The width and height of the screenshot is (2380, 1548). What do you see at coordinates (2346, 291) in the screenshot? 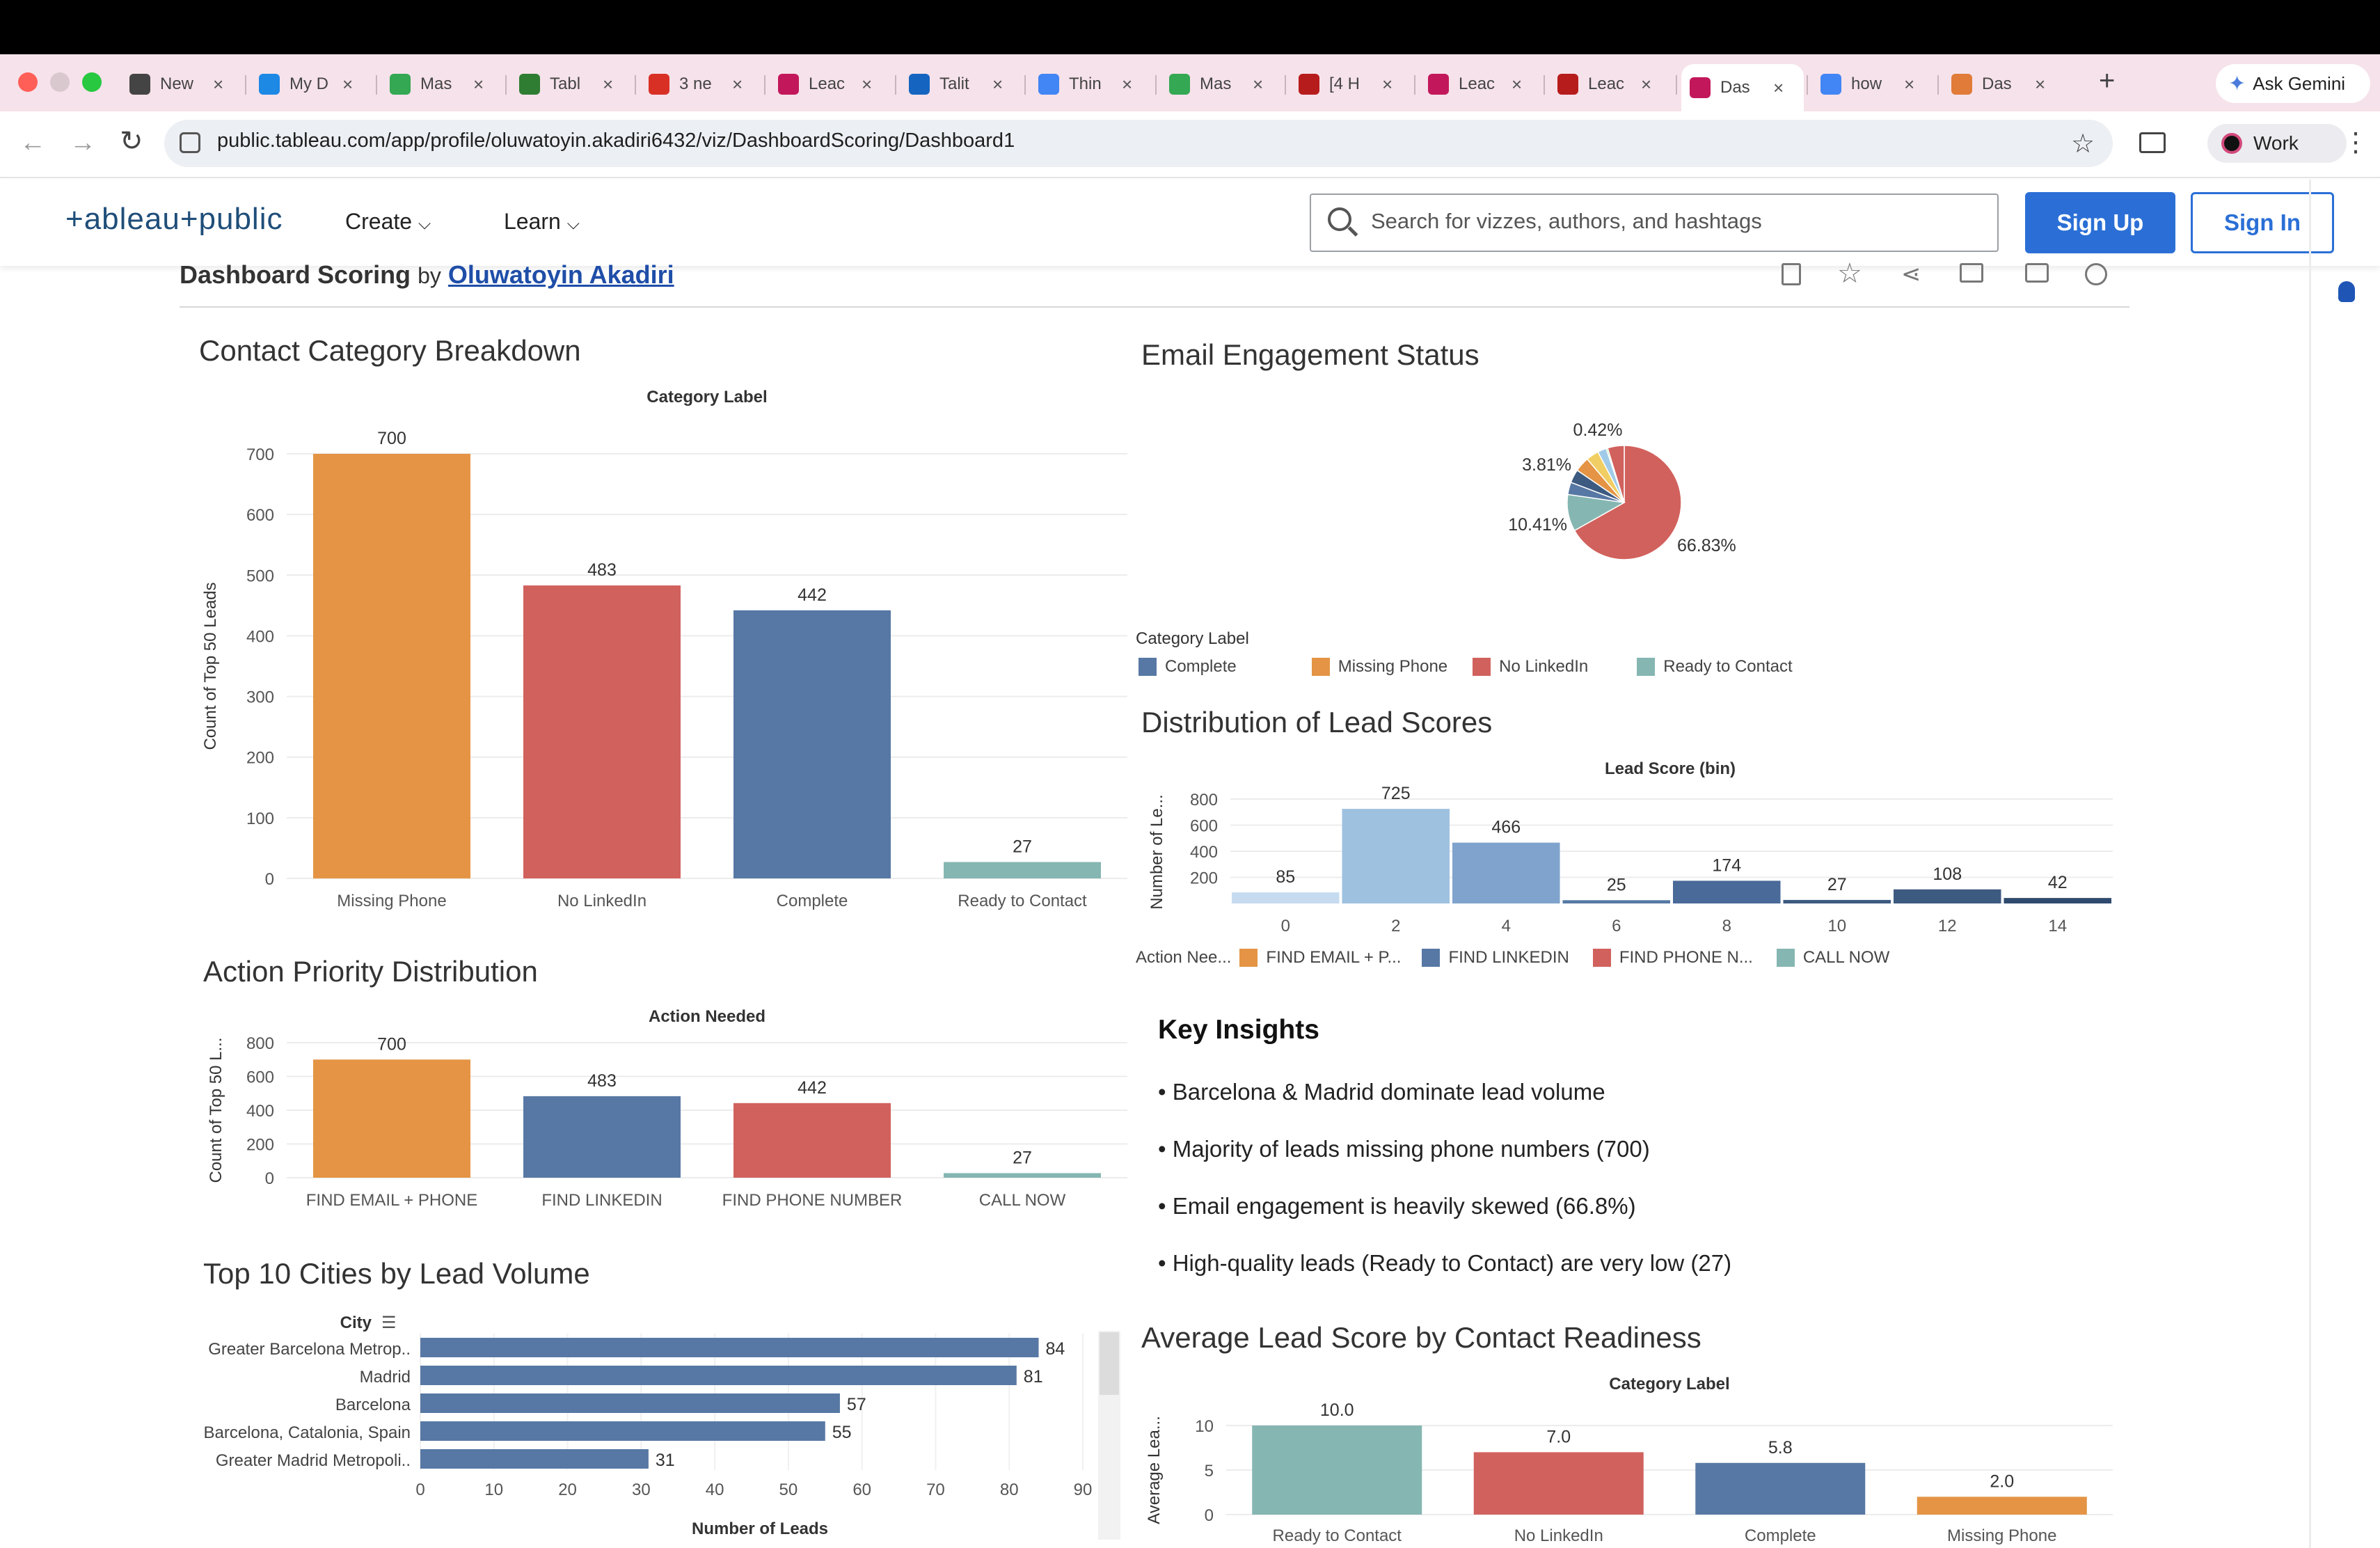
I see `lightbulb-icon` at bounding box center [2346, 291].